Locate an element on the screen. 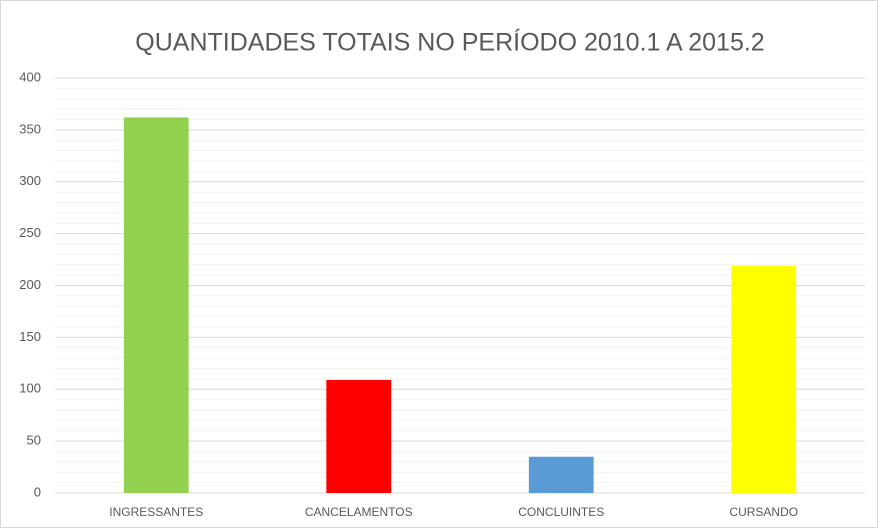 The height and width of the screenshot is (528, 878). y-tick-label: 50 is located at coordinates (34, 440).